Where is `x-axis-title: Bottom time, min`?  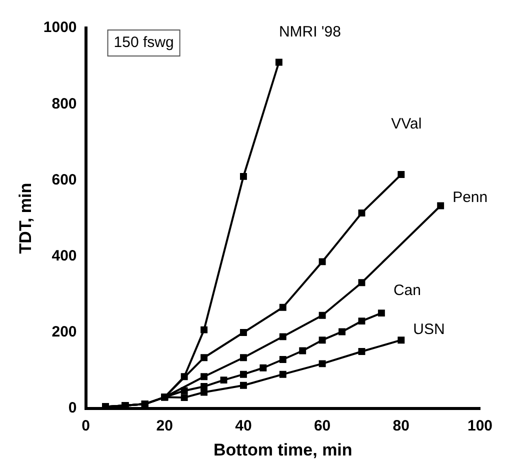
x-axis-title: Bottom time, min is located at coordinates (282, 450).